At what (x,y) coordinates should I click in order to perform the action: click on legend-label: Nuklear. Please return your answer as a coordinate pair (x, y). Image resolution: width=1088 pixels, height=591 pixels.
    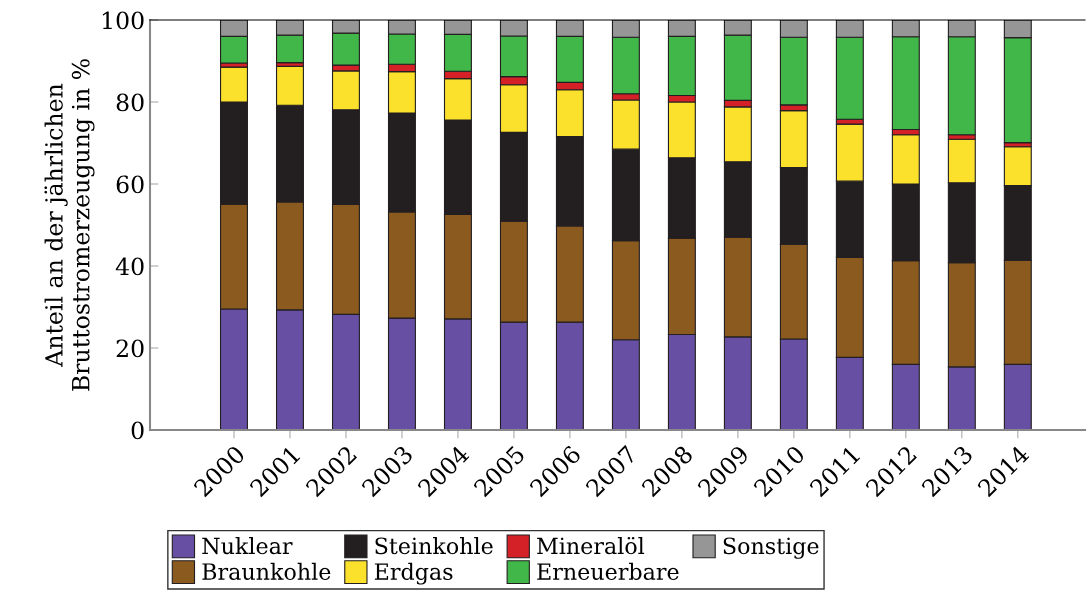
    Looking at the image, I should click on (247, 546).